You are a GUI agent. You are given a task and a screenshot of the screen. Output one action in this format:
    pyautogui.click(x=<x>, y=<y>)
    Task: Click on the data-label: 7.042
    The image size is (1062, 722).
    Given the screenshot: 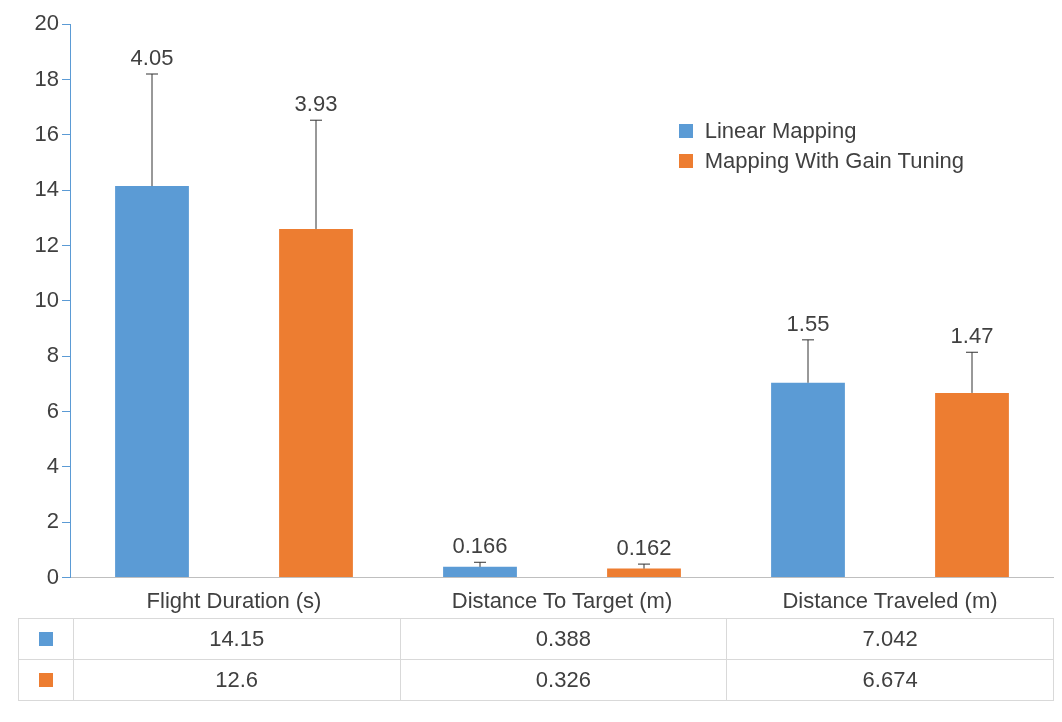 What is the action you would take?
    pyautogui.click(x=890, y=639)
    